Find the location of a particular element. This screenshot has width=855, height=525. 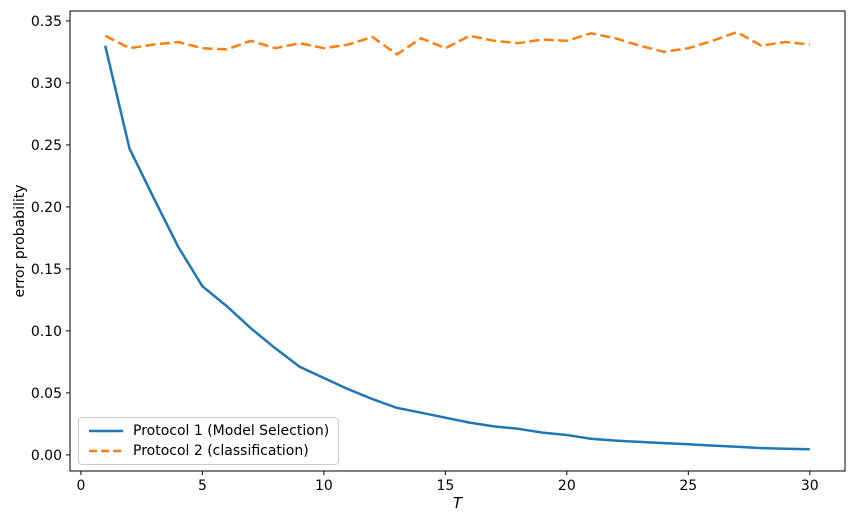

x-tick-label: 15 is located at coordinates (445, 486).